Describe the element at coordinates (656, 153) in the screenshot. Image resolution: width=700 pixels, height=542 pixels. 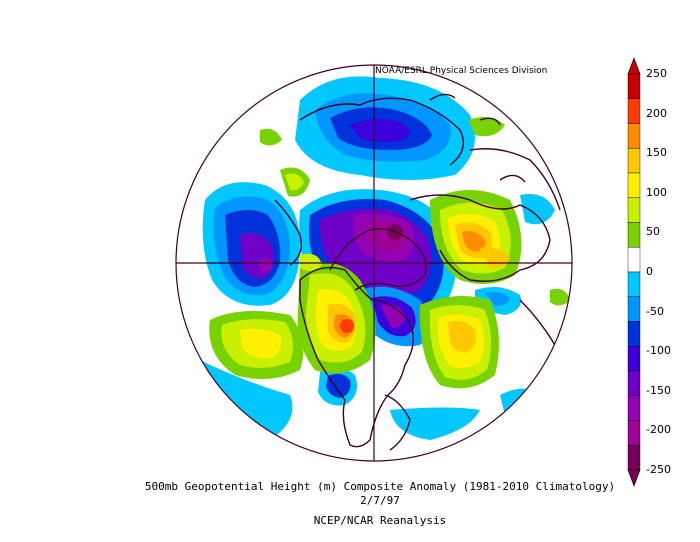
I see `colorbar-label: 150` at that location.